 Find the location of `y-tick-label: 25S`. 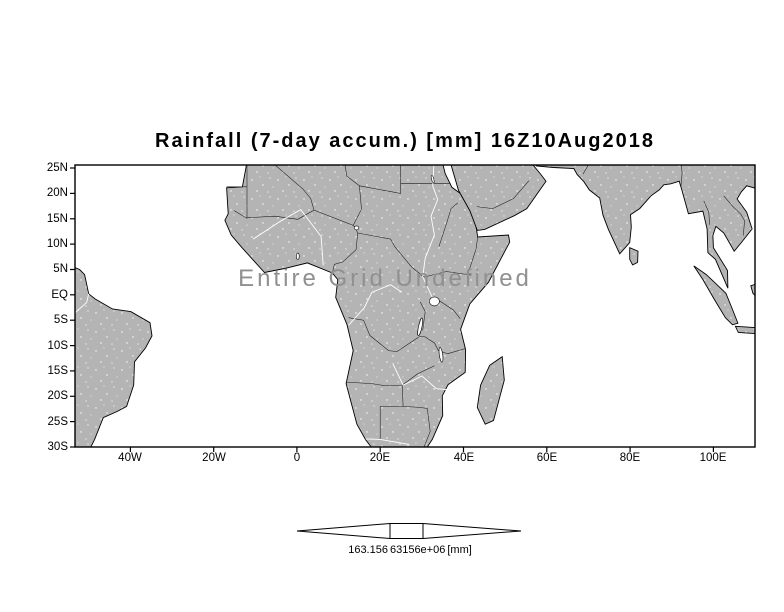

y-tick-label: 25S is located at coordinates (57, 422).